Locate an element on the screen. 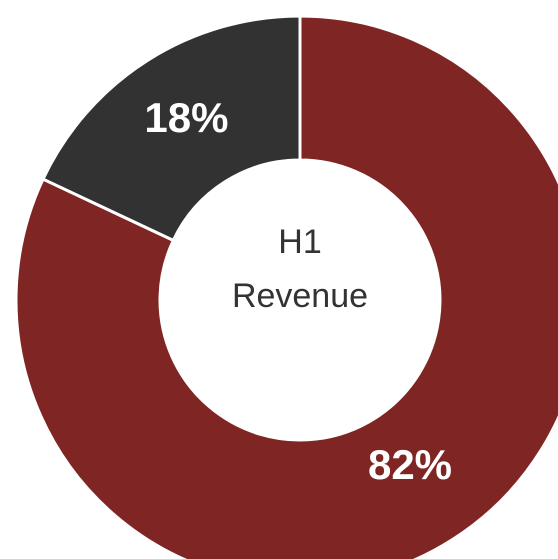 The image size is (558, 559). value-label: 18% is located at coordinates (186, 117).